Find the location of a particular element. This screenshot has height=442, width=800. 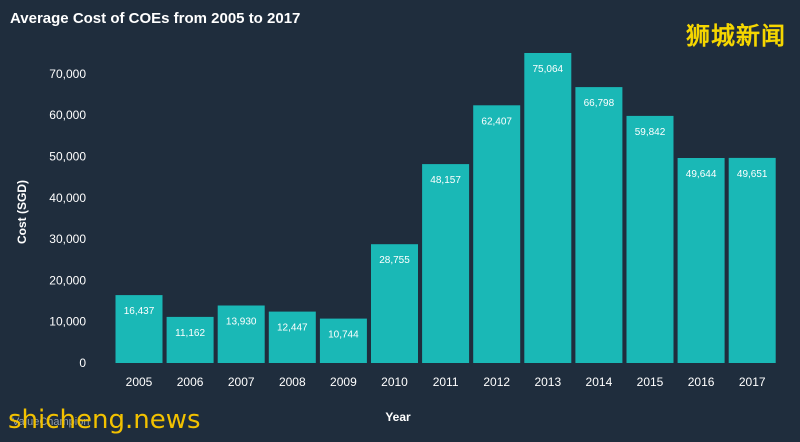

x-tick-label: 2016 is located at coordinates (701, 382).